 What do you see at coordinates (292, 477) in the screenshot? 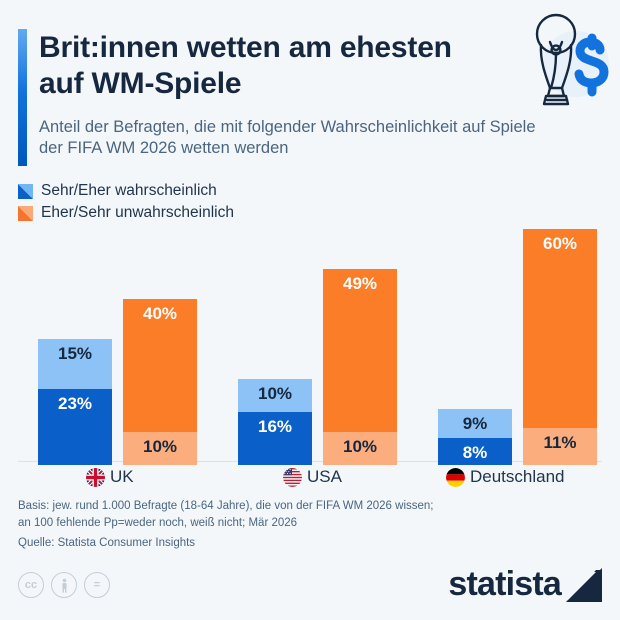
I see `flag-usa-icon` at bounding box center [292, 477].